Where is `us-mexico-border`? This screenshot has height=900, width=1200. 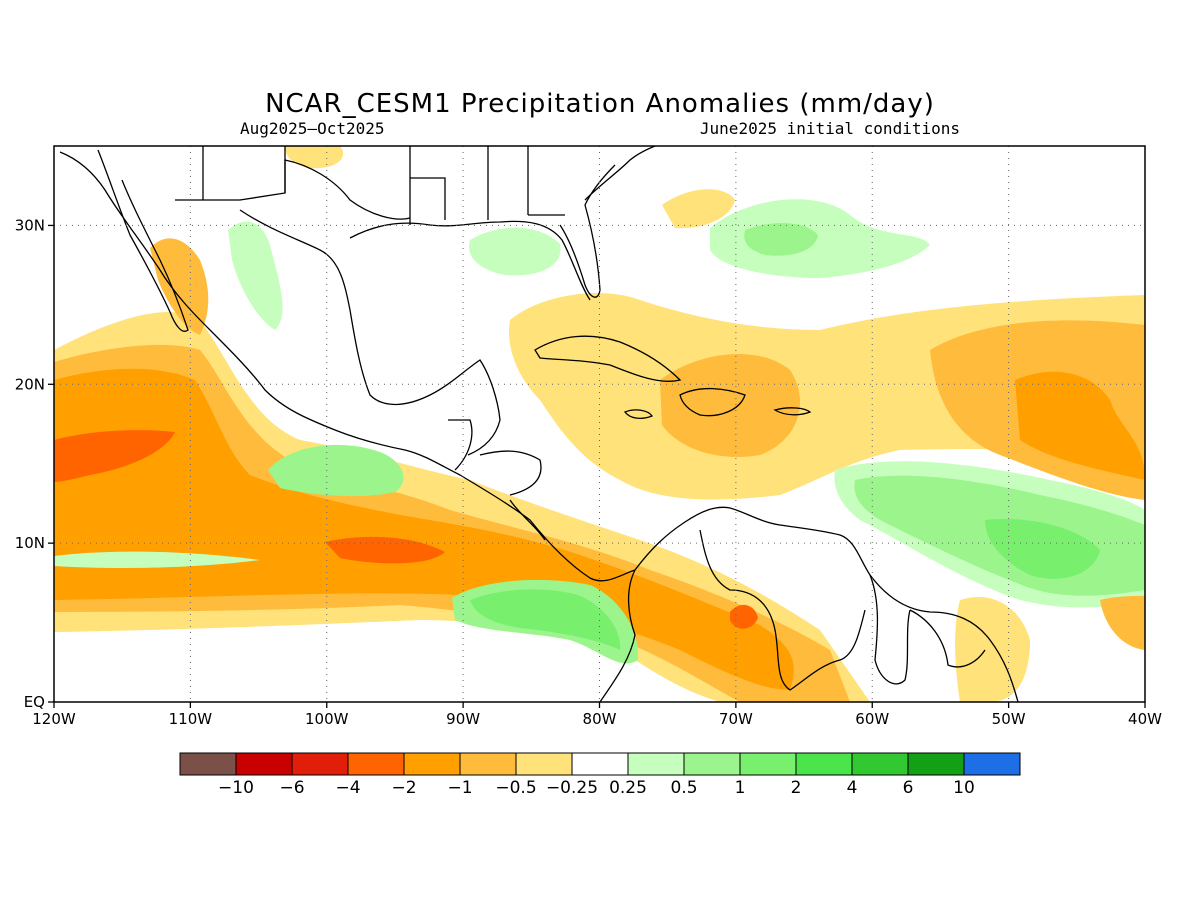
us-mexico-border is located at coordinates (293, 189).